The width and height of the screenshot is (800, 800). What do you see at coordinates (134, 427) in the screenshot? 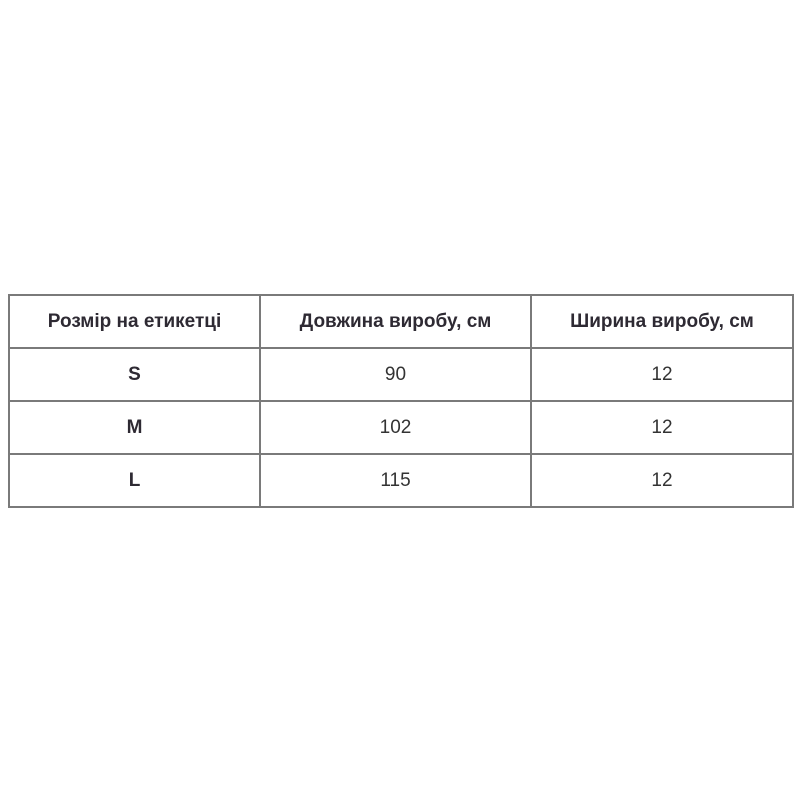
I see `cell-size: M` at bounding box center [134, 427].